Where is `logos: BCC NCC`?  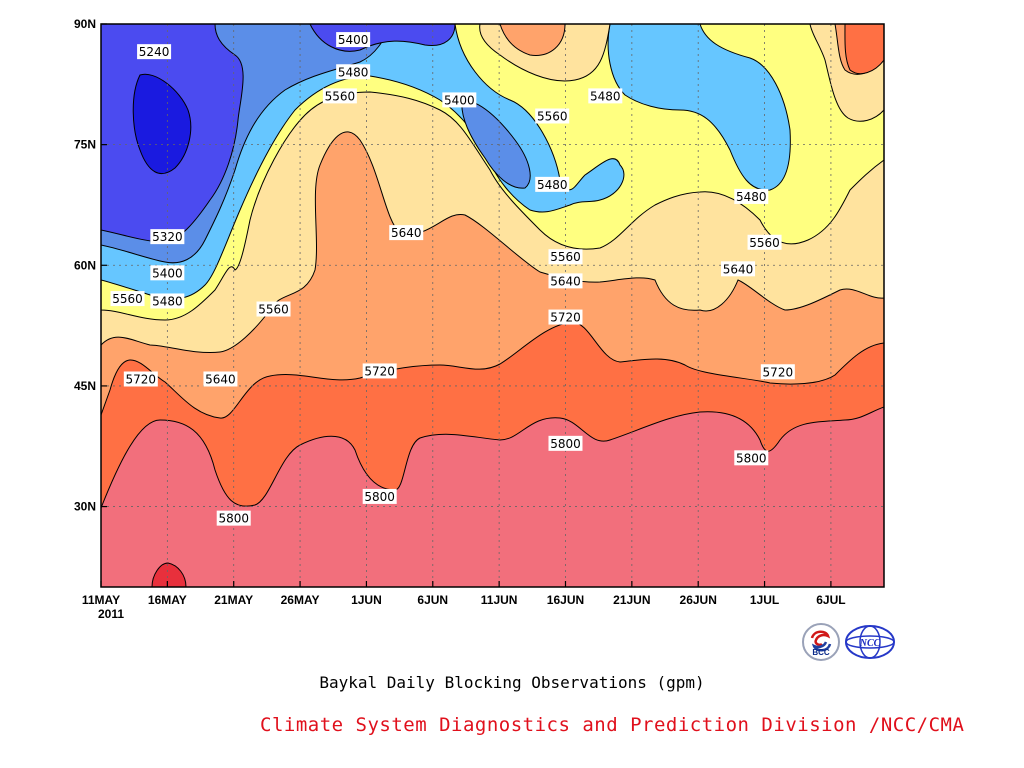 logos: BCC NCC is located at coordinates (850, 643).